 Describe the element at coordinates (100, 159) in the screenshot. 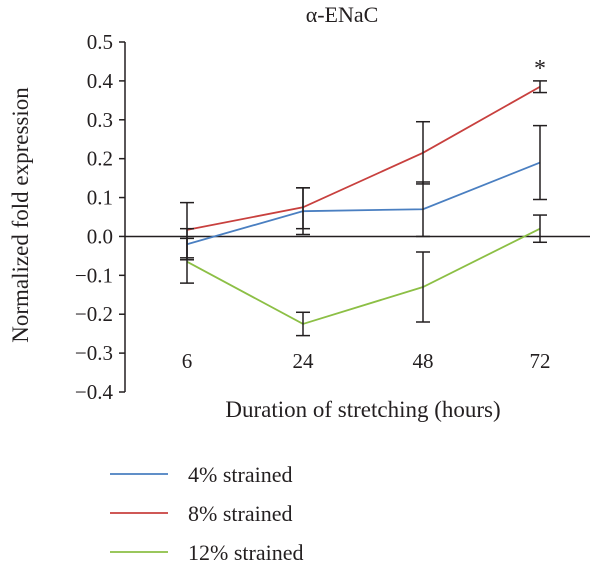

I see `y-tick-label: 0.2` at that location.